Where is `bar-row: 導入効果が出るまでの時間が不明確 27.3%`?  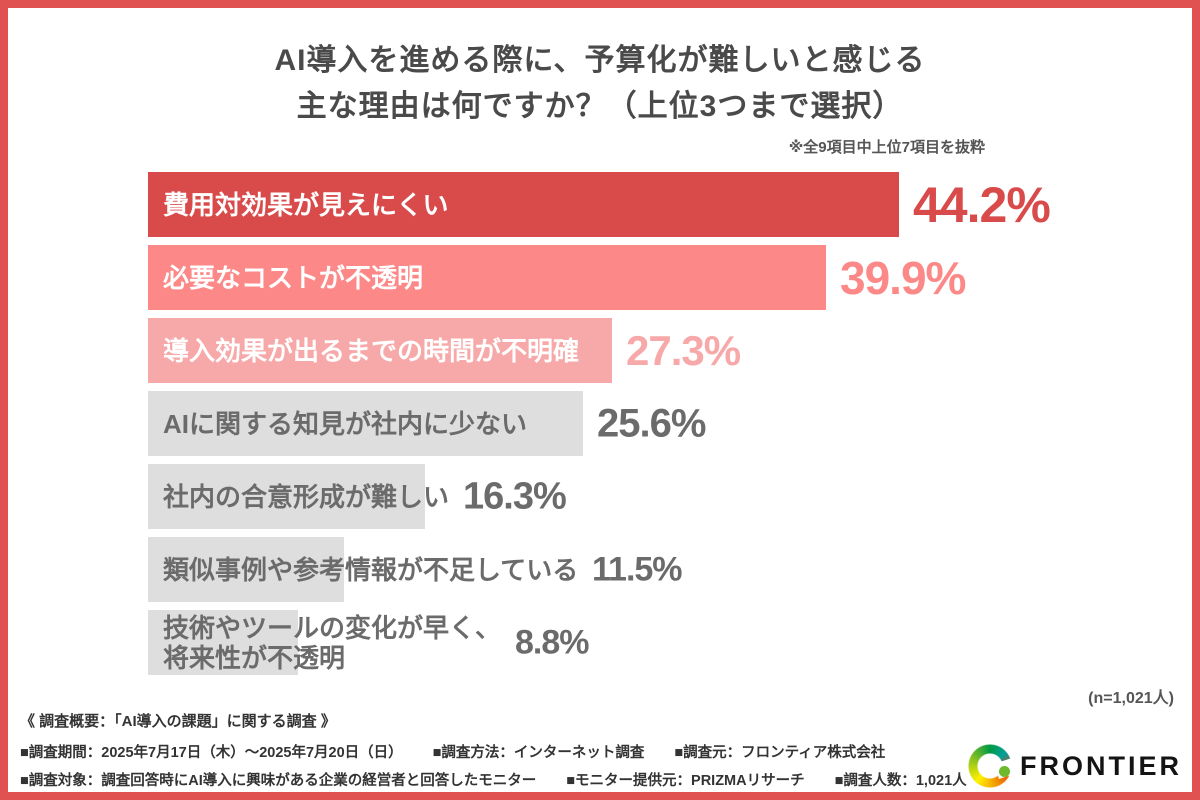
bar-row: 導入効果が出るまでの時間が不明確 27.3% is located at coordinates (668, 350).